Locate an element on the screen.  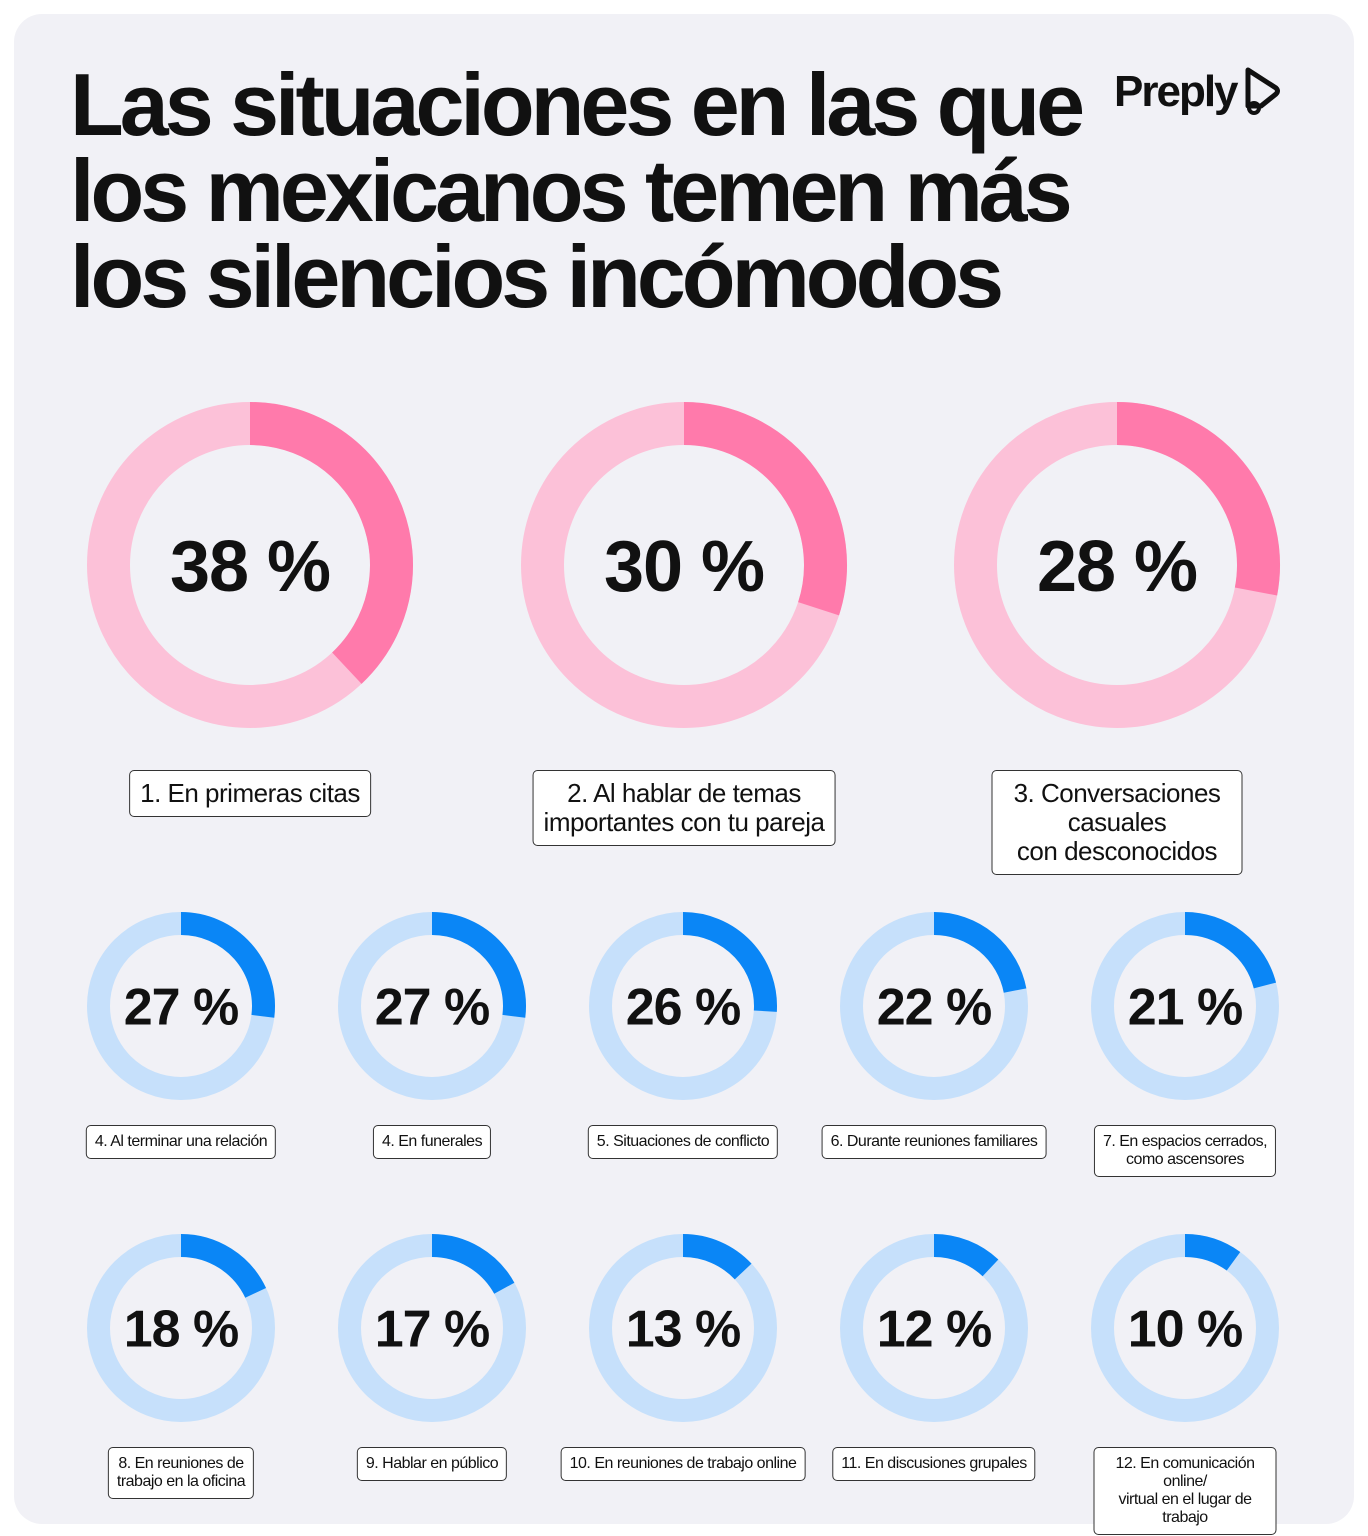
category-label: 11. En discusiones grupales is located at coordinates (934, 1464).